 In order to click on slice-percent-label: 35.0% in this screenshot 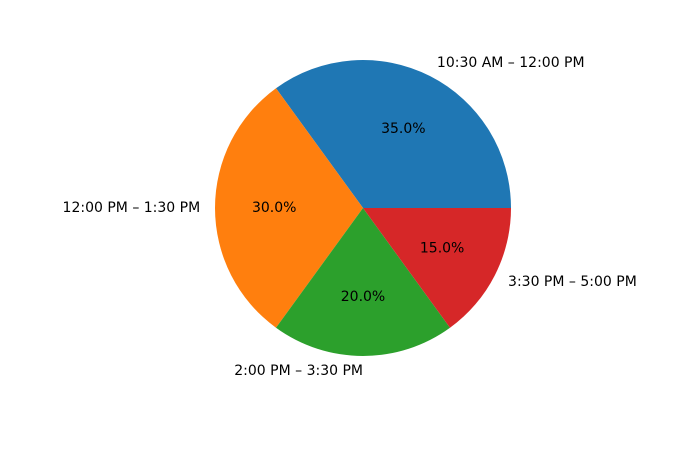, I will do `click(403, 129)`.